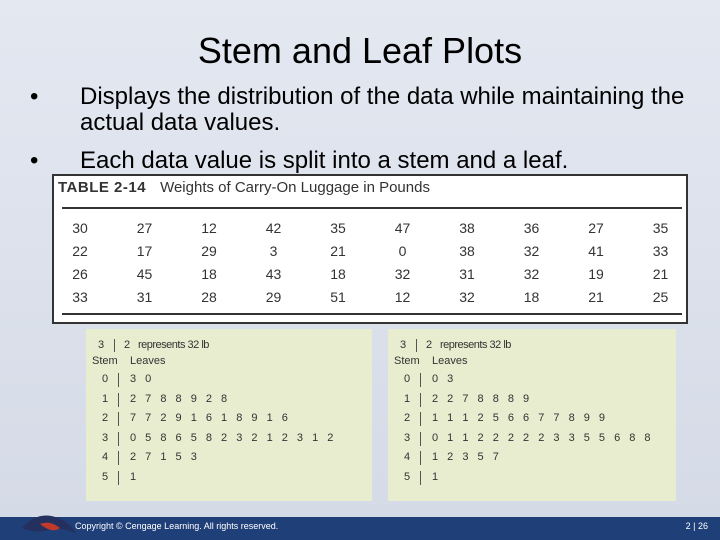 The height and width of the screenshot is (540, 720). I want to click on table-cell: 3, so click(273, 251).